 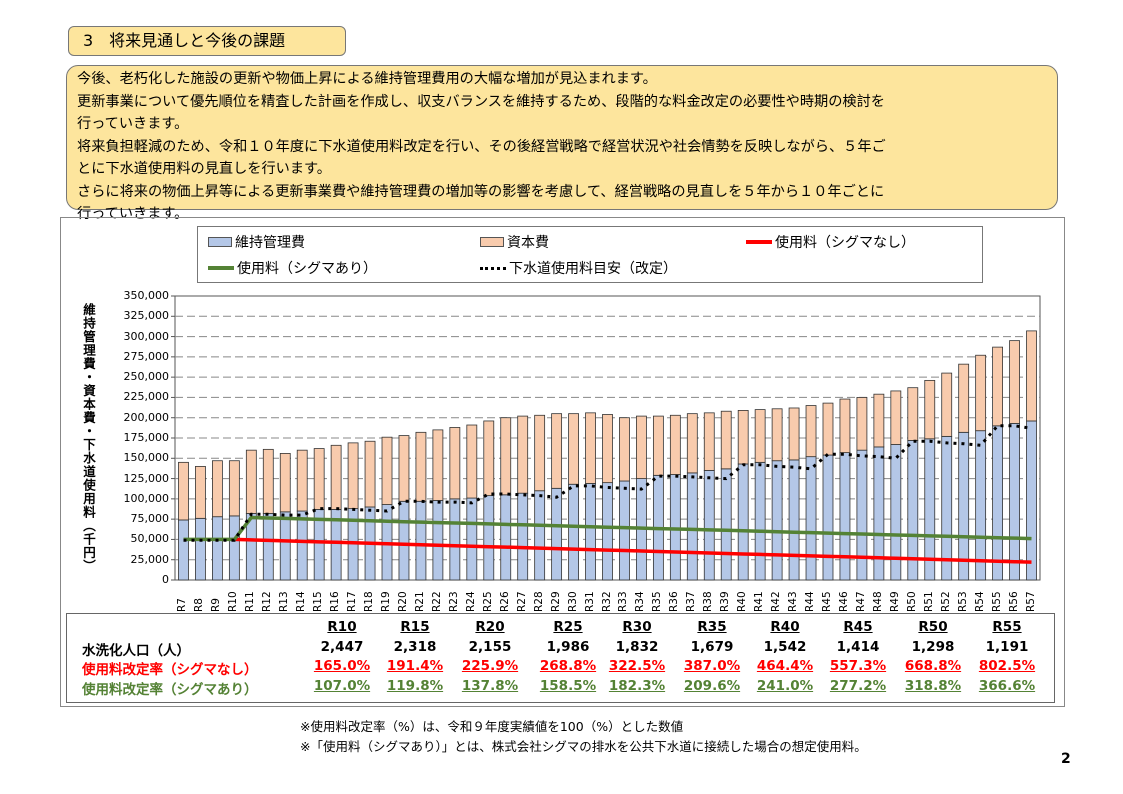 I want to click on y-axis-label: 維持管理費・資本費・下水道使用料（千円）, so click(x=88, y=438).